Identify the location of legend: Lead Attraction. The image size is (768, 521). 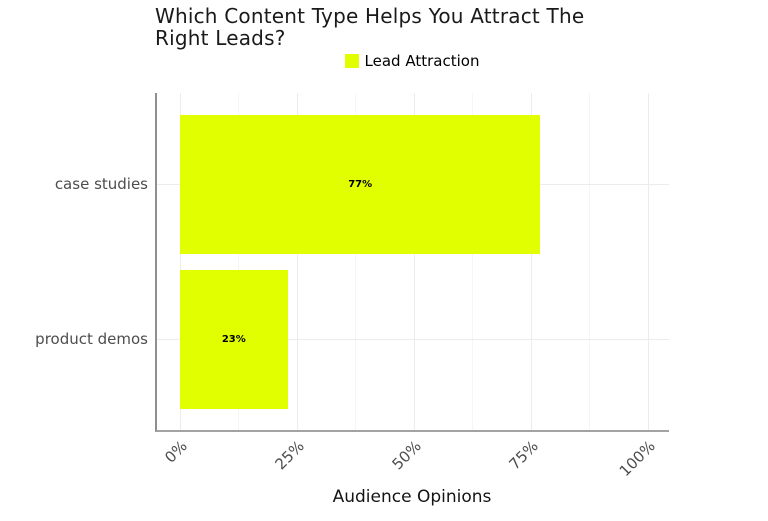
(412, 61).